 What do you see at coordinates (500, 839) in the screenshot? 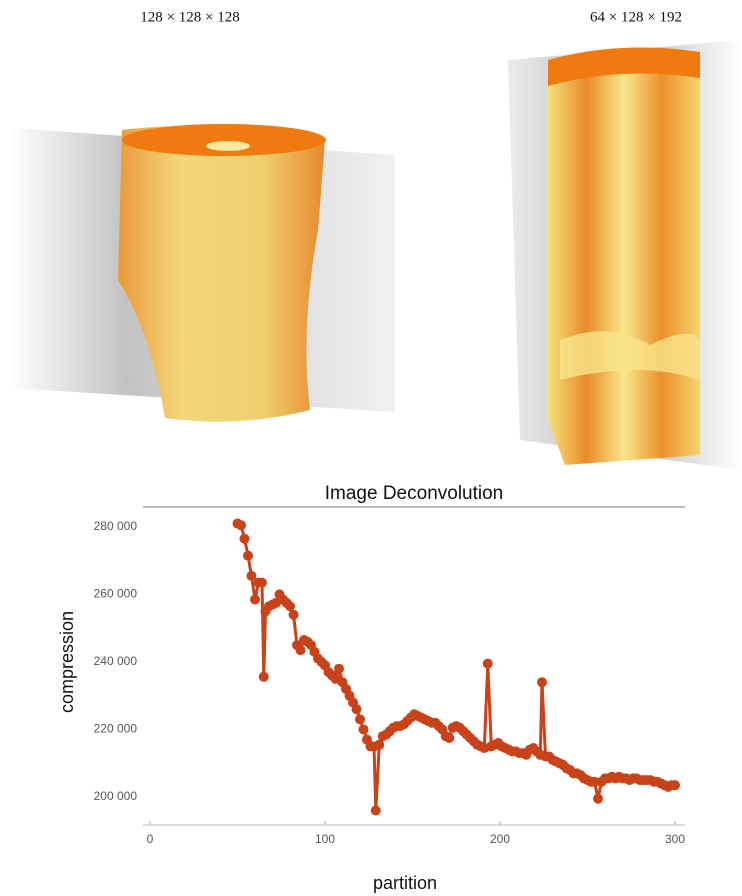
I see `x-tick-label: 200` at bounding box center [500, 839].